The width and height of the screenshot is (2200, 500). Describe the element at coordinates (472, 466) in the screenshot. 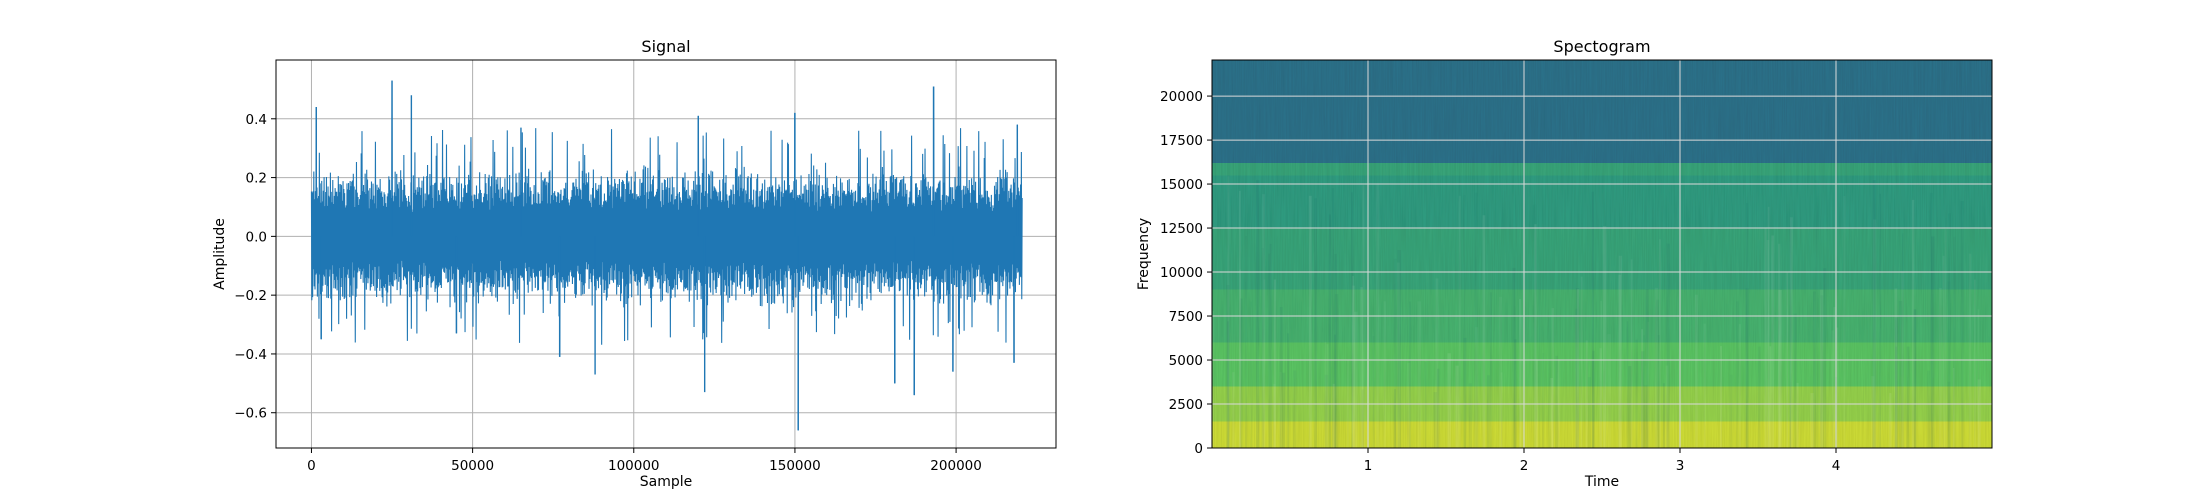

I see `signal-xtick-label: 50000` at that location.